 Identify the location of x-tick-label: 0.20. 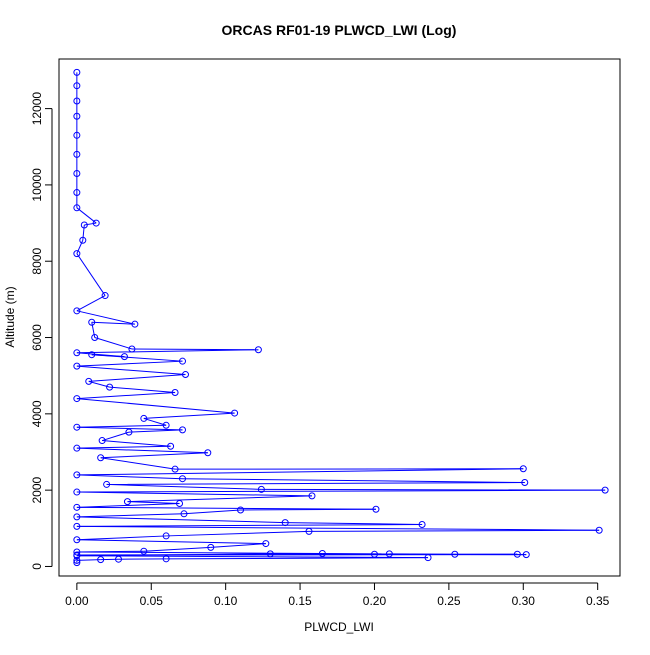
(375, 601).